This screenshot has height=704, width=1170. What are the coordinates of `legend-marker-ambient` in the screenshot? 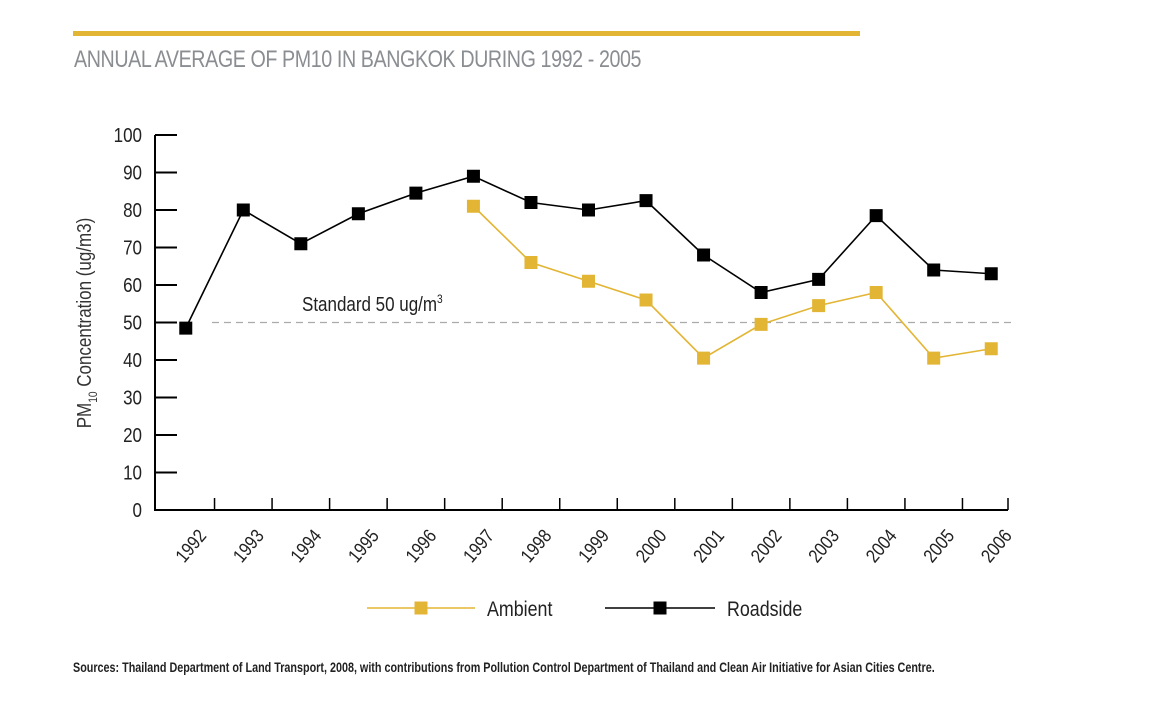 It's located at (421, 608).